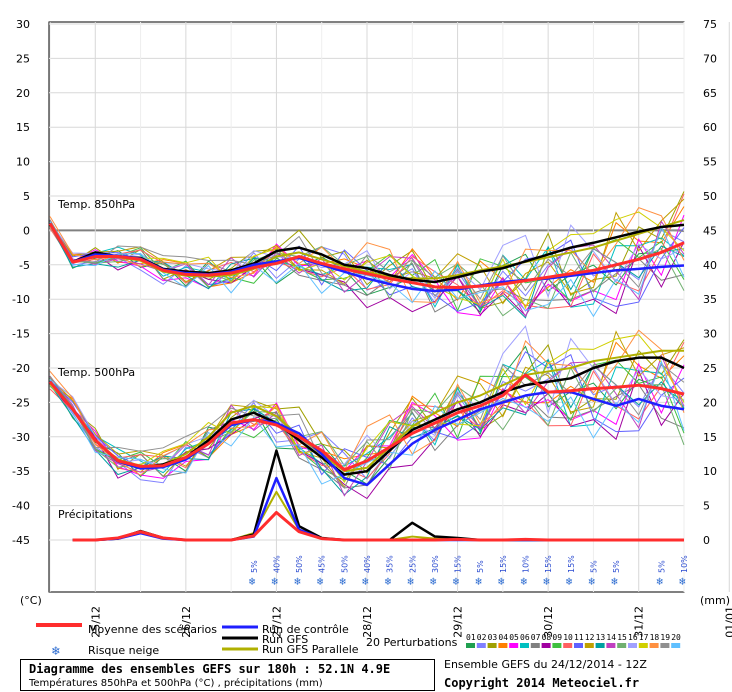 This screenshot has height=692, width=732. Describe the element at coordinates (601, 637) in the screenshot. I see `perturbation-id-label: 13` at that location.